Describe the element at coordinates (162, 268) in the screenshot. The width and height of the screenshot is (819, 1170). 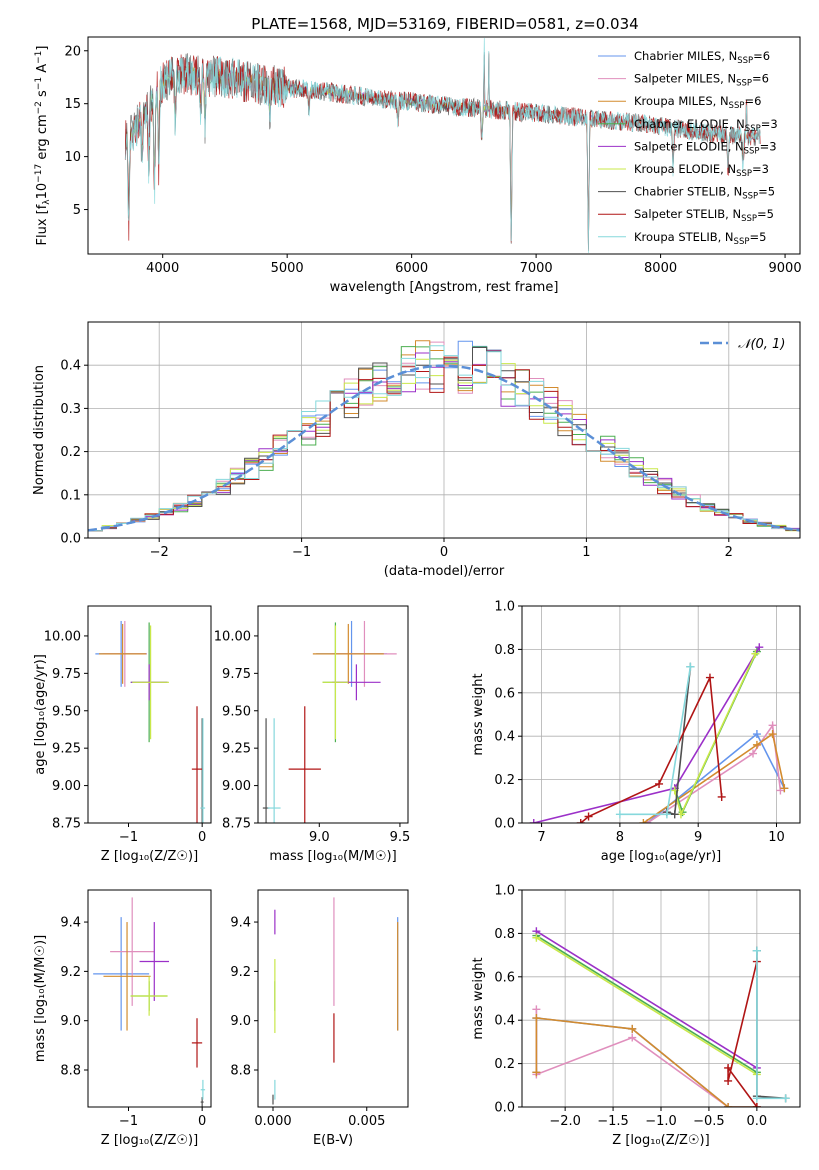
I see `x-tick-label: 4000` at that location.